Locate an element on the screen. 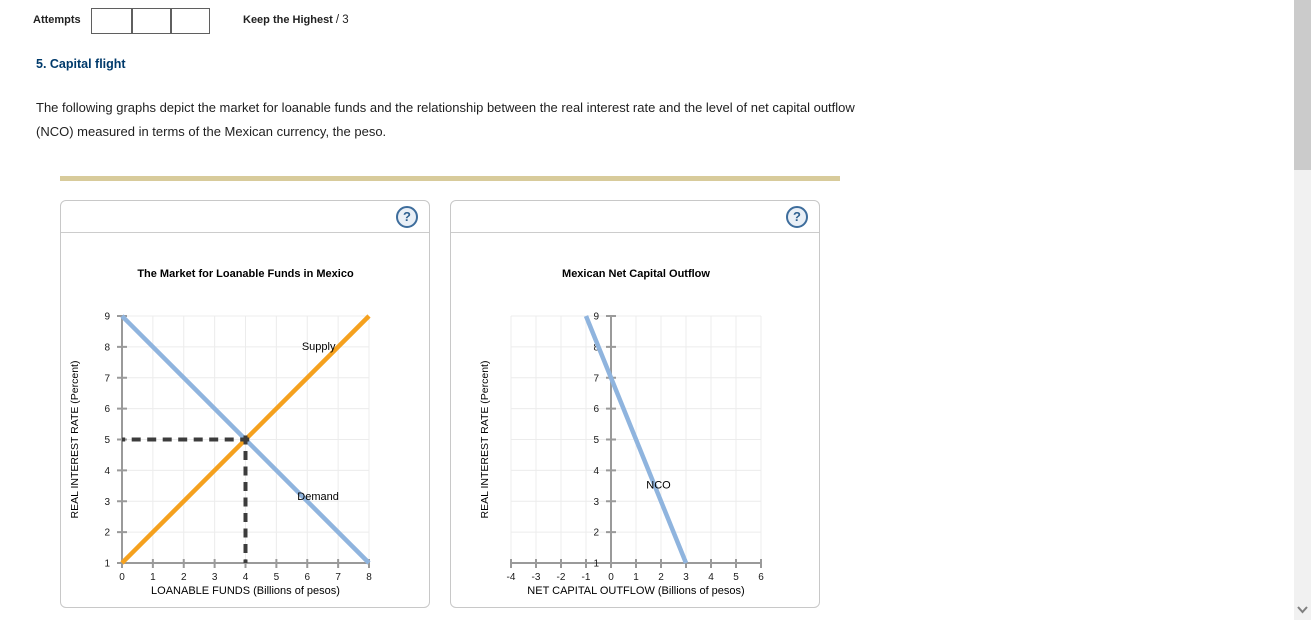 The image size is (1311, 620). x-tick-label: -2 is located at coordinates (561, 577).